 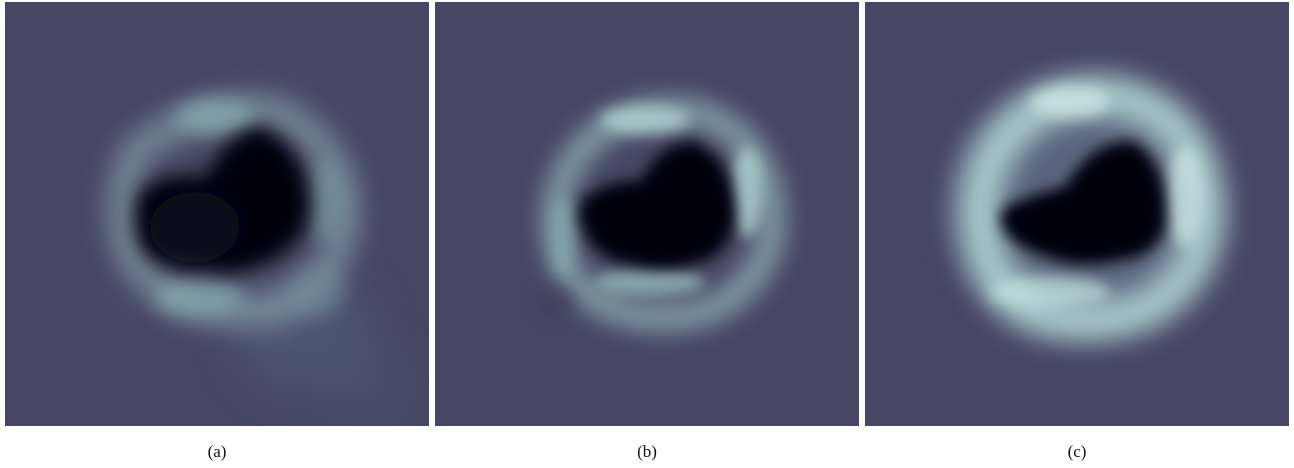 I want to click on panel-c-core, so click(x=1083, y=203).